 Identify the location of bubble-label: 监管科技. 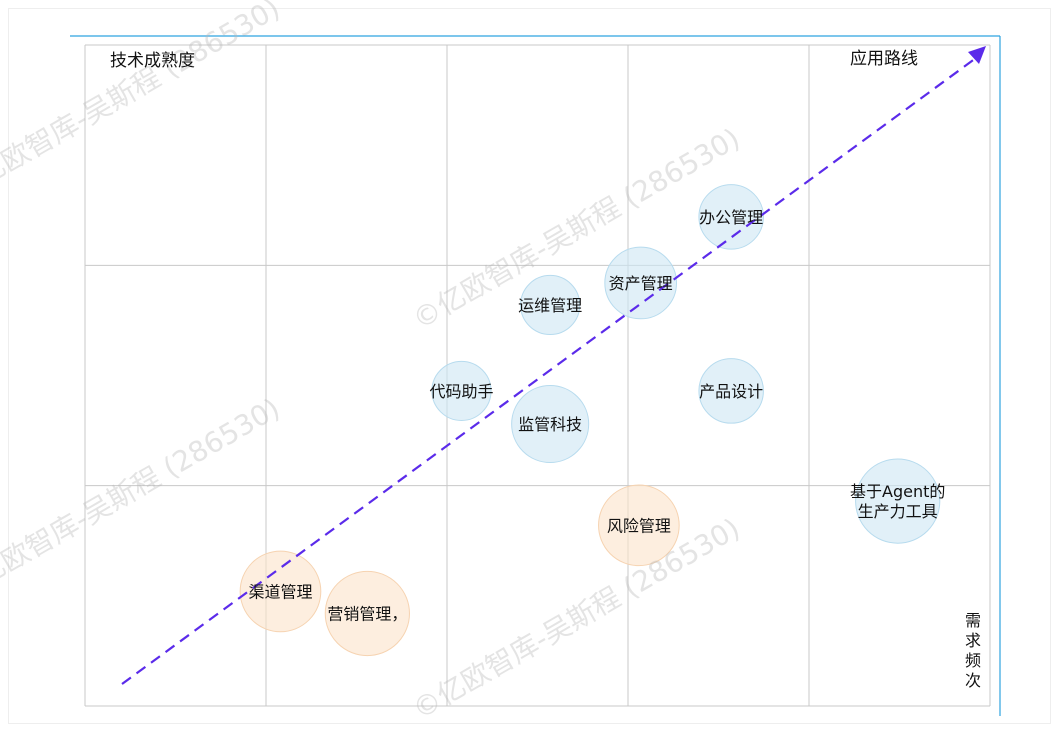
(550, 424).